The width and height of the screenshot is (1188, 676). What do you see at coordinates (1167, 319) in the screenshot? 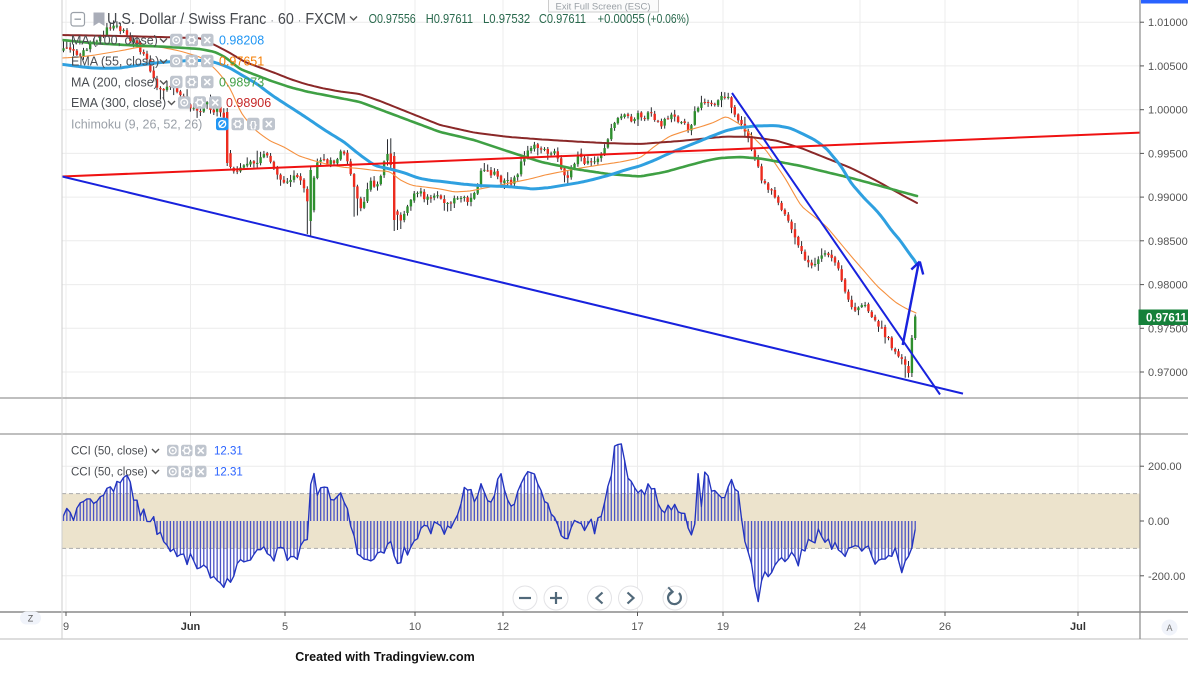
I see `svg-text: 0.97611` at bounding box center [1167, 319].